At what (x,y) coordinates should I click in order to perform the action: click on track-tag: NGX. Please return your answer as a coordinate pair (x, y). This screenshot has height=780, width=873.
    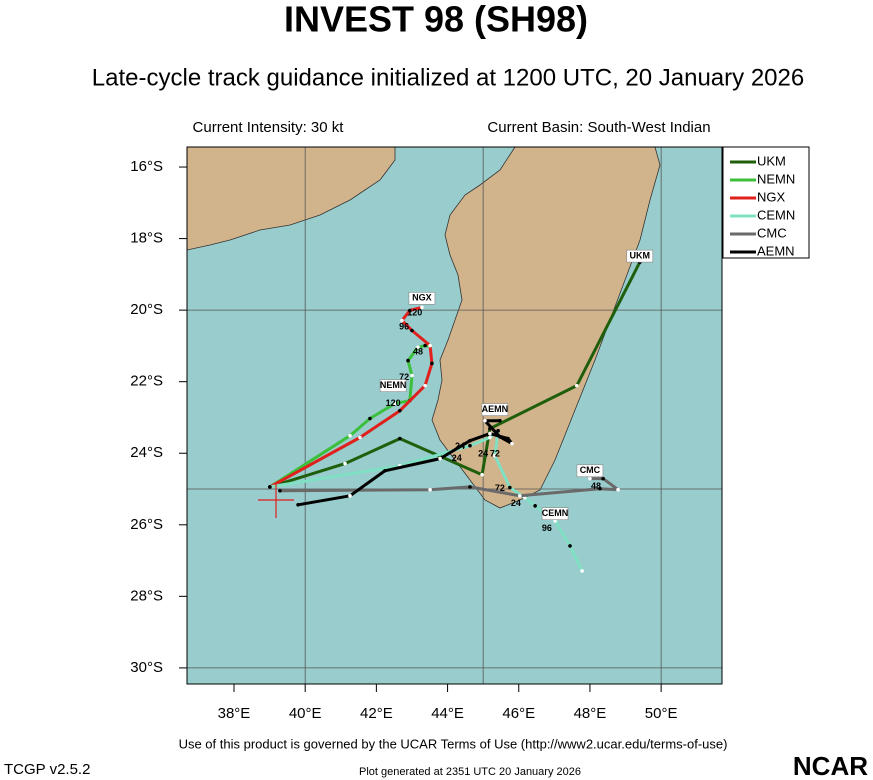
    Looking at the image, I should click on (422, 298).